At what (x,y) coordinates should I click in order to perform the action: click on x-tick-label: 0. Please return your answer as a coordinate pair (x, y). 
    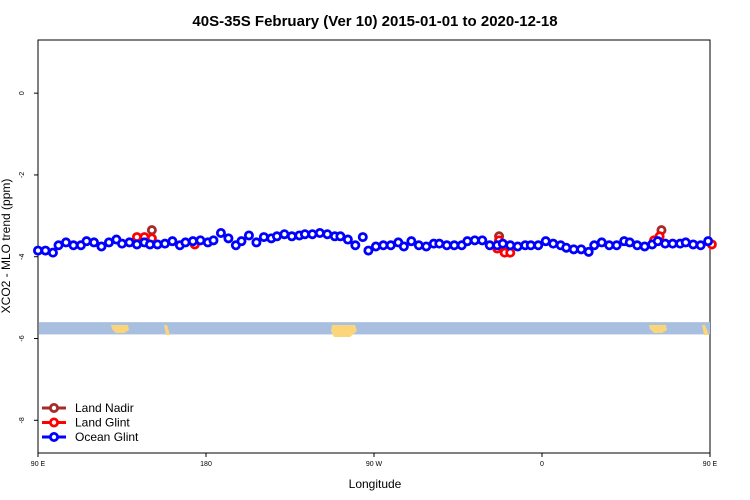
    Looking at the image, I should click on (542, 464).